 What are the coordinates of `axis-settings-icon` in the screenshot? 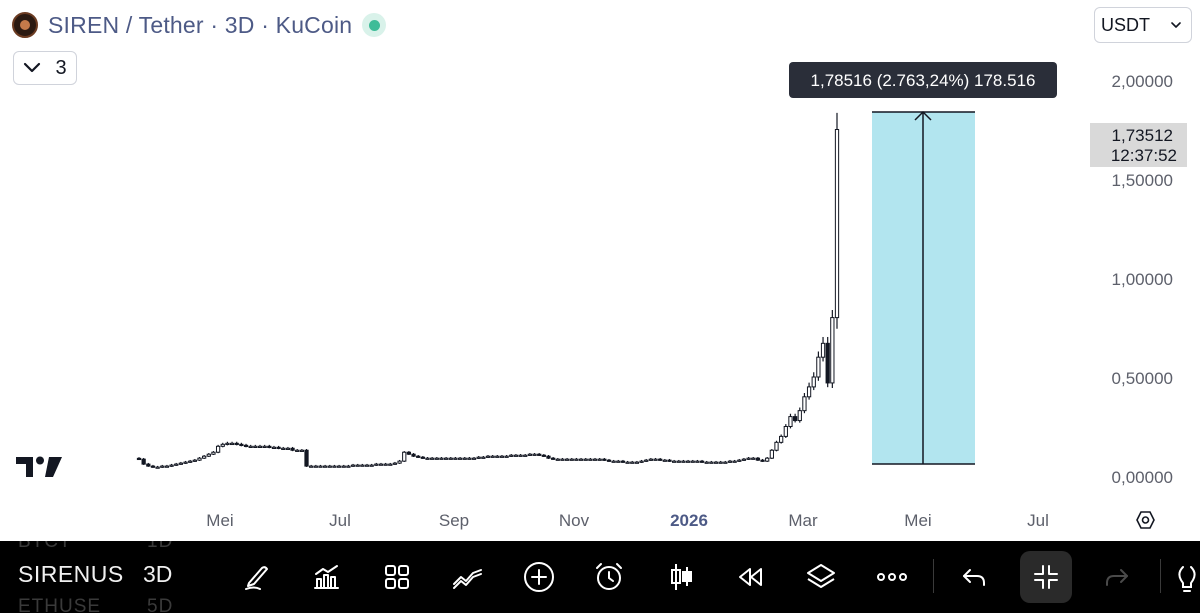 It's located at (1145, 520).